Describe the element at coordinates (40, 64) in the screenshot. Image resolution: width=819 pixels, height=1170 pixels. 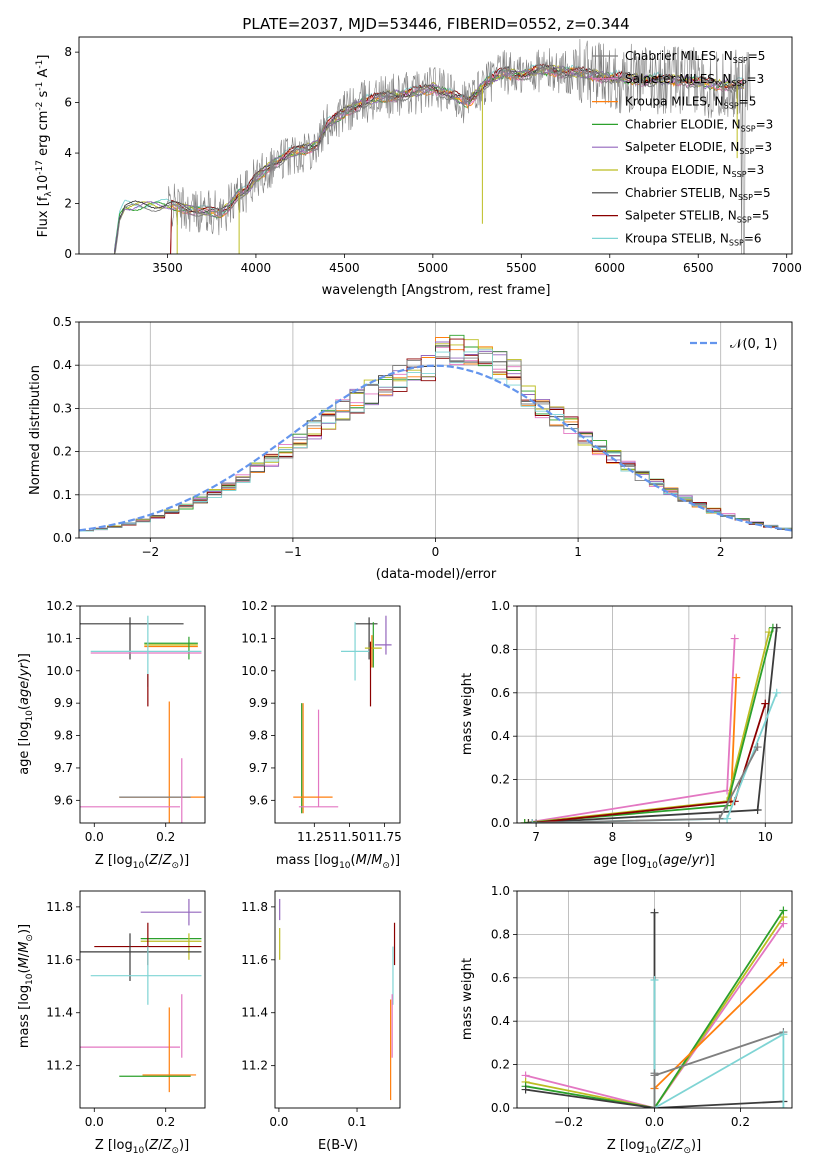
I see `label-part: -1` at that location.